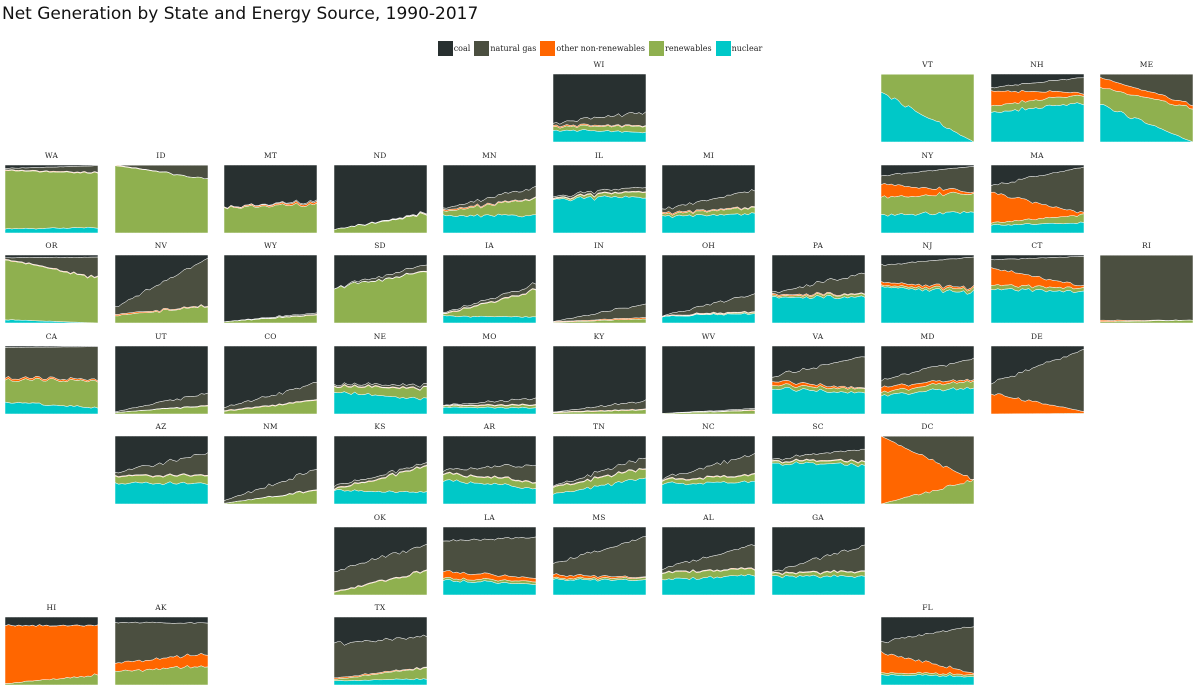 This screenshot has width=1200, height=691. Describe the element at coordinates (270, 426) in the screenshot. I see `panel-label: NM` at that location.